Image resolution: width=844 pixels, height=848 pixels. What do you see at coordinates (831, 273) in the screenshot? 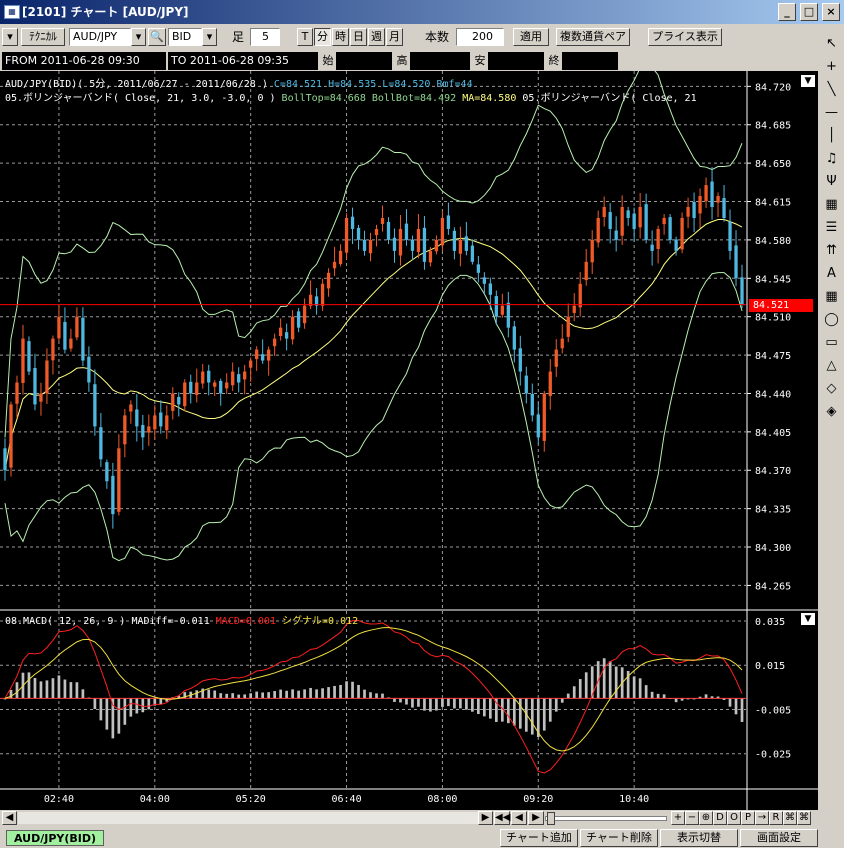
I see `text-icon: A` at bounding box center [831, 273].